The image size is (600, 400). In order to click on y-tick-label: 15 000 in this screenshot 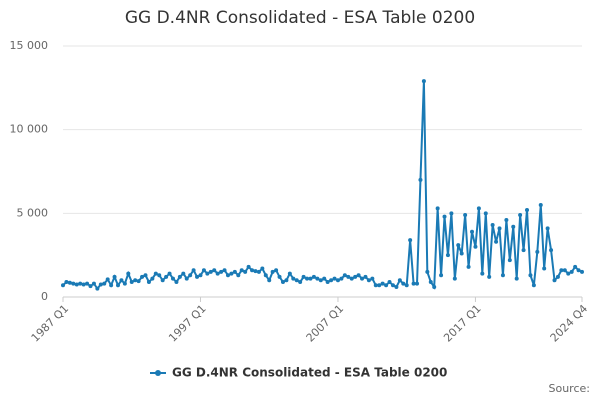, I will do `click(29, 45)`.